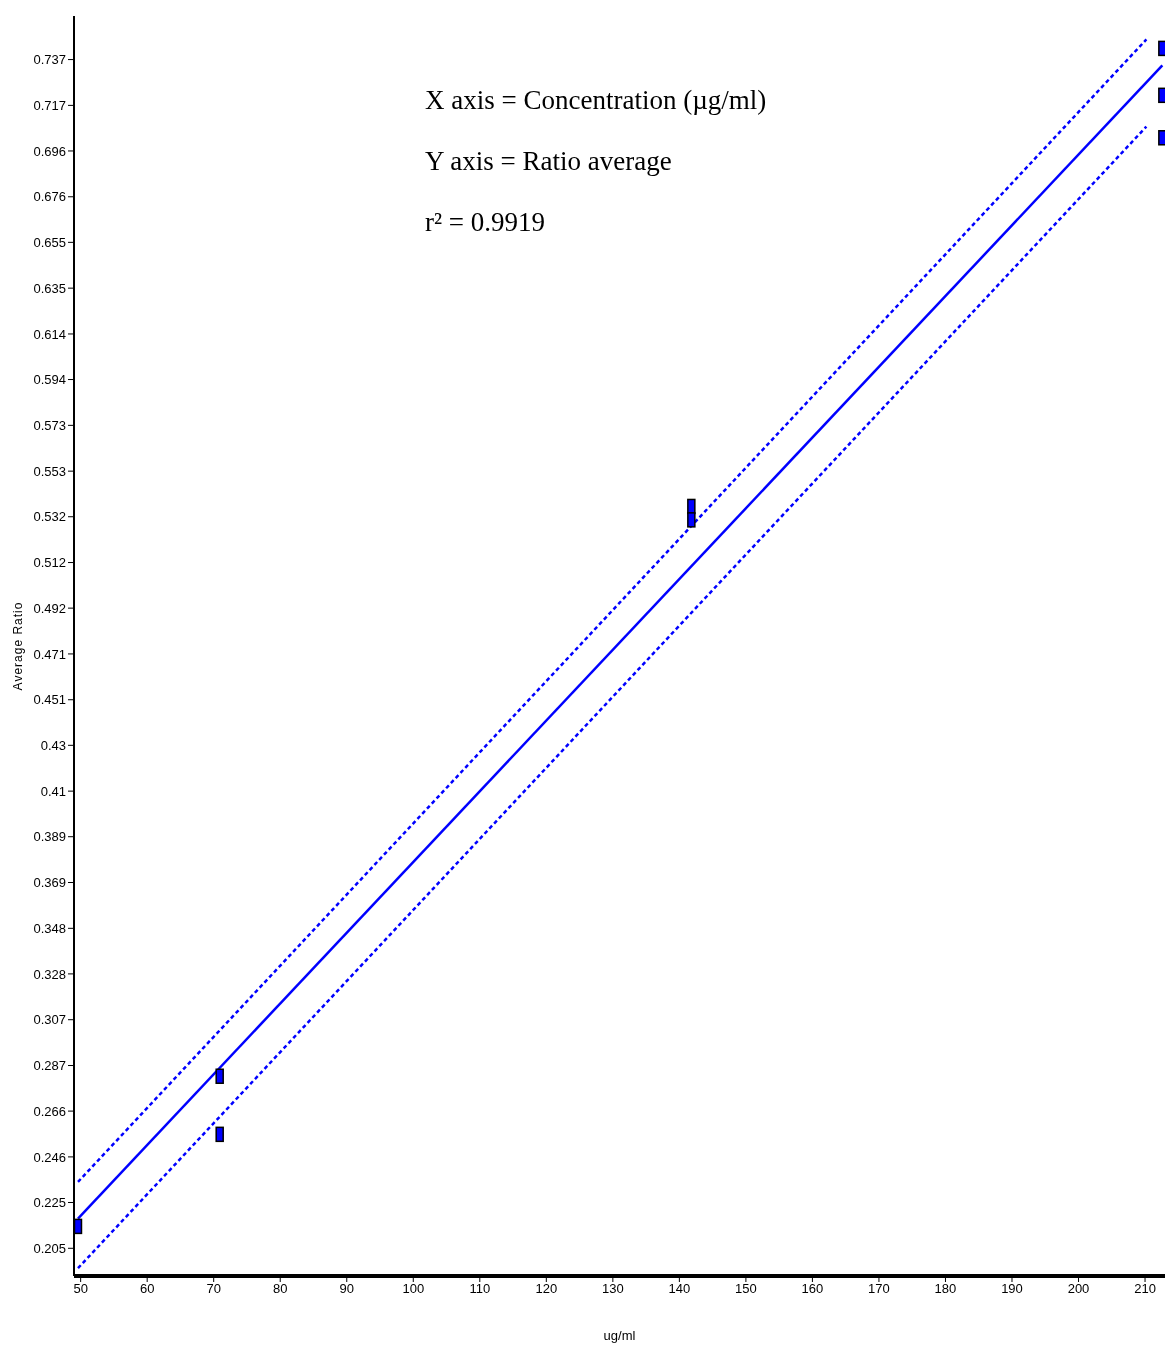  I want to click on y-tick-label: 0.348, so click(49, 928).